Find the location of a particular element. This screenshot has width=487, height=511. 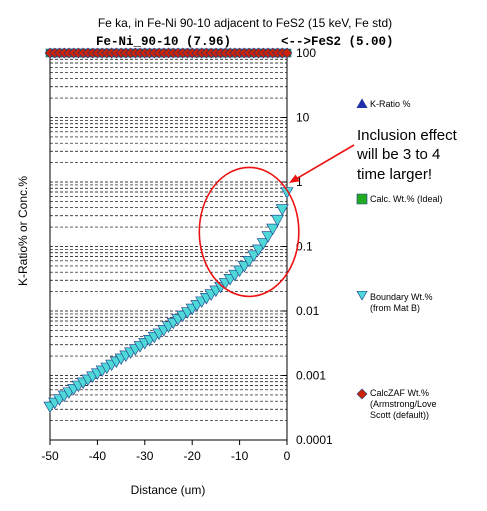

data-point-diamond is located at coordinates (287, 53).